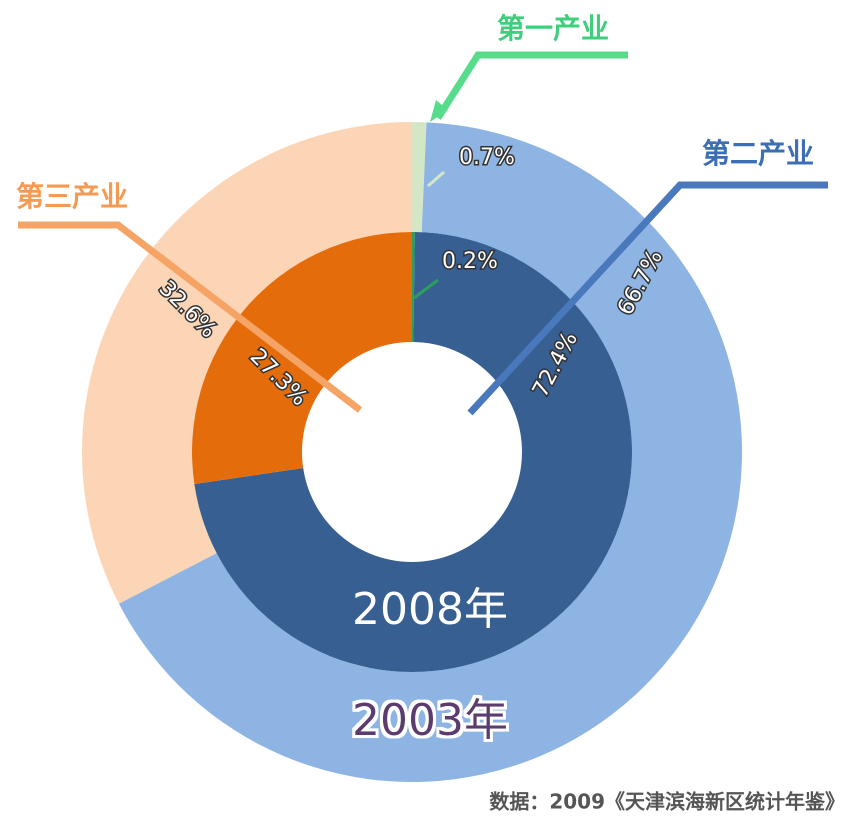 The width and height of the screenshot is (853, 823). What do you see at coordinates (553, 28) in the screenshot?
I see `category-label: 第一产业` at bounding box center [553, 28].